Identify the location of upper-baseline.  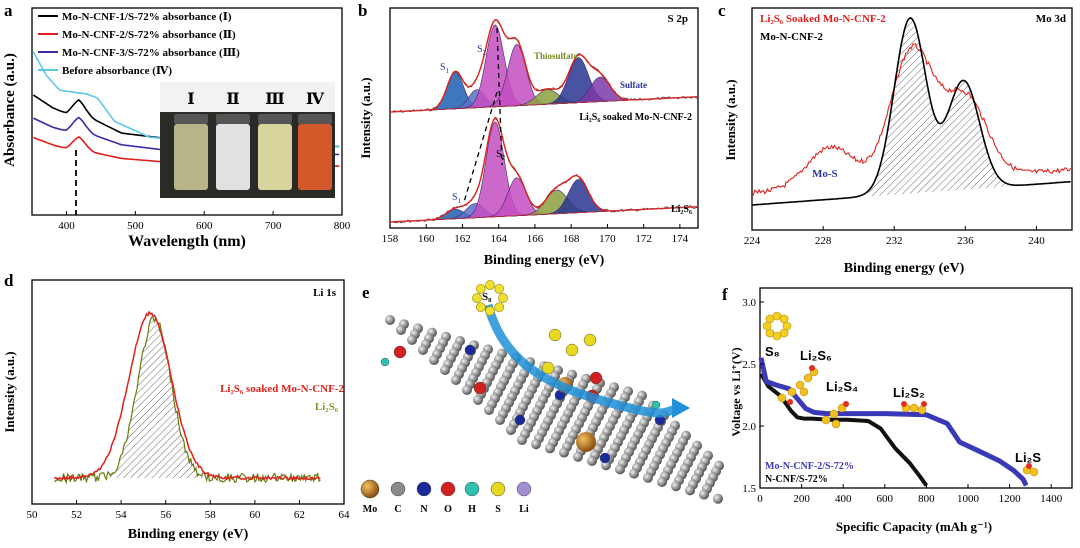
(544, 104).